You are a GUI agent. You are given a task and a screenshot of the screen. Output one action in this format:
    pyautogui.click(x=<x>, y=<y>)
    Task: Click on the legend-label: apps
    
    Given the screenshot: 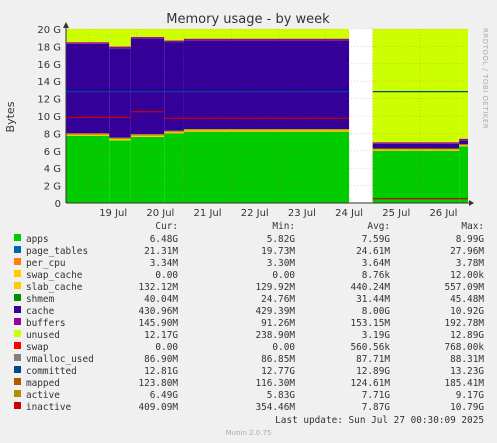 What is the action you would take?
    pyautogui.click(x=37, y=239)
    